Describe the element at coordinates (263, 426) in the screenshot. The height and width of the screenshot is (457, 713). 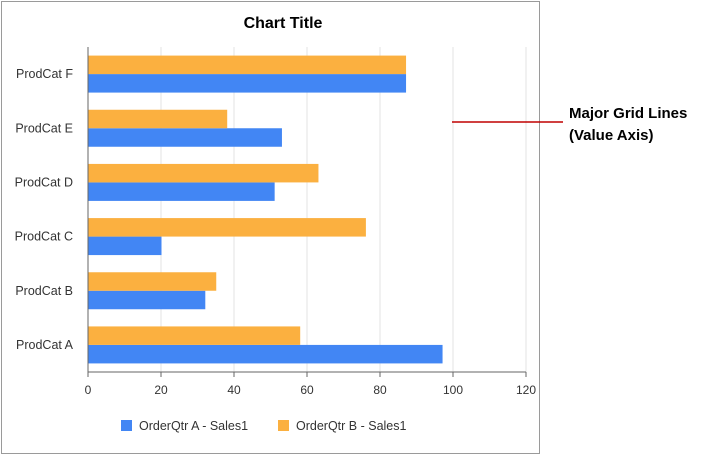
I see `legend: OrderQtr A - Sales1 OrderQtr B - Sales1` at that location.